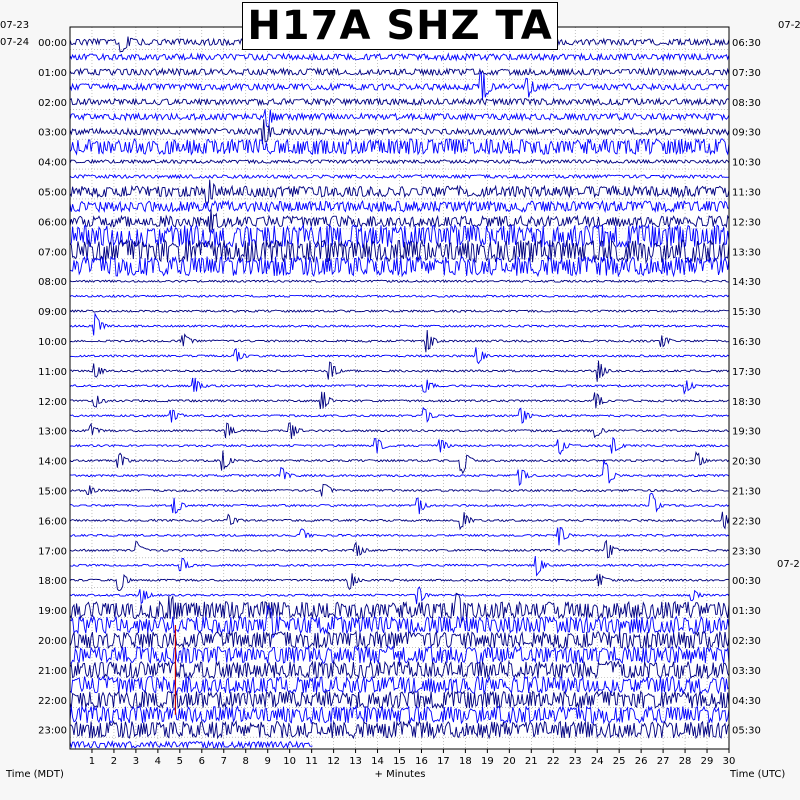  What do you see at coordinates (355, 761) in the screenshot?
I see `x-tick-label: 13` at bounding box center [355, 761].